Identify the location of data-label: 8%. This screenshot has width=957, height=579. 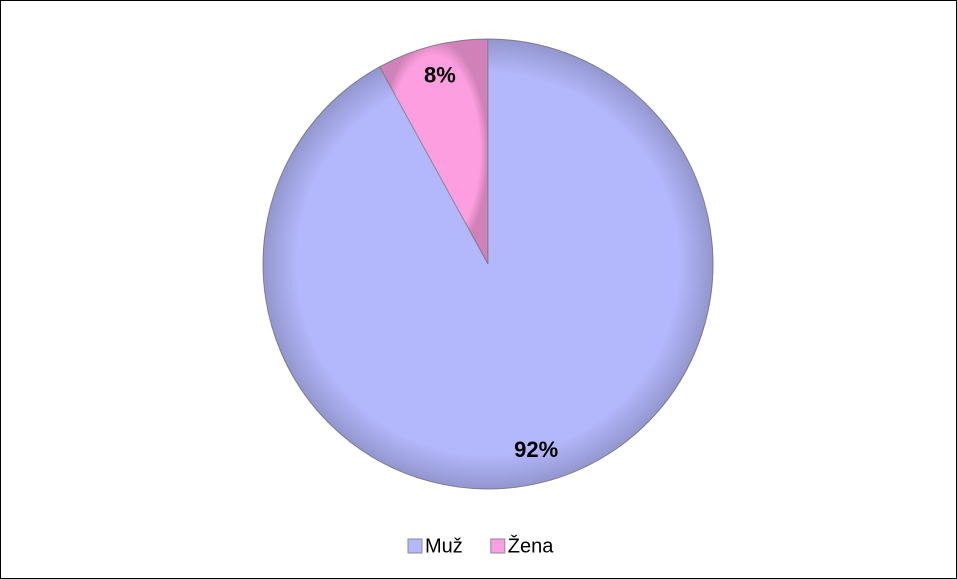
(440, 74).